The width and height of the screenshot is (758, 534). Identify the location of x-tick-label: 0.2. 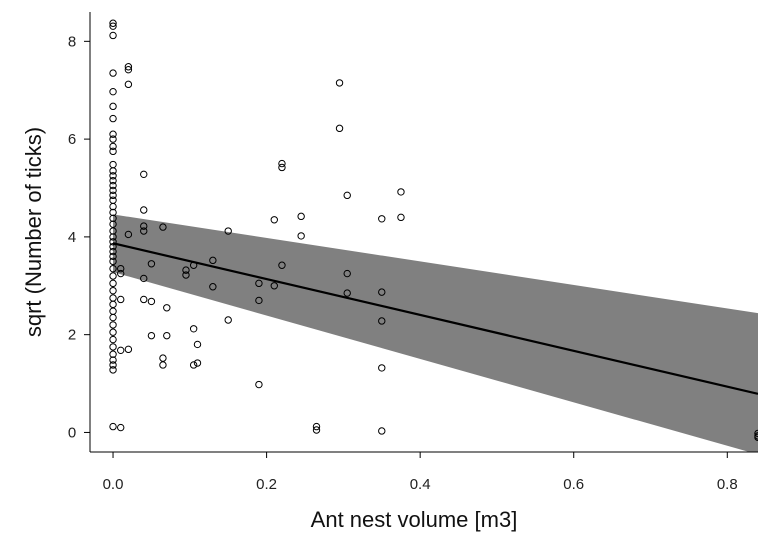
(266, 484).